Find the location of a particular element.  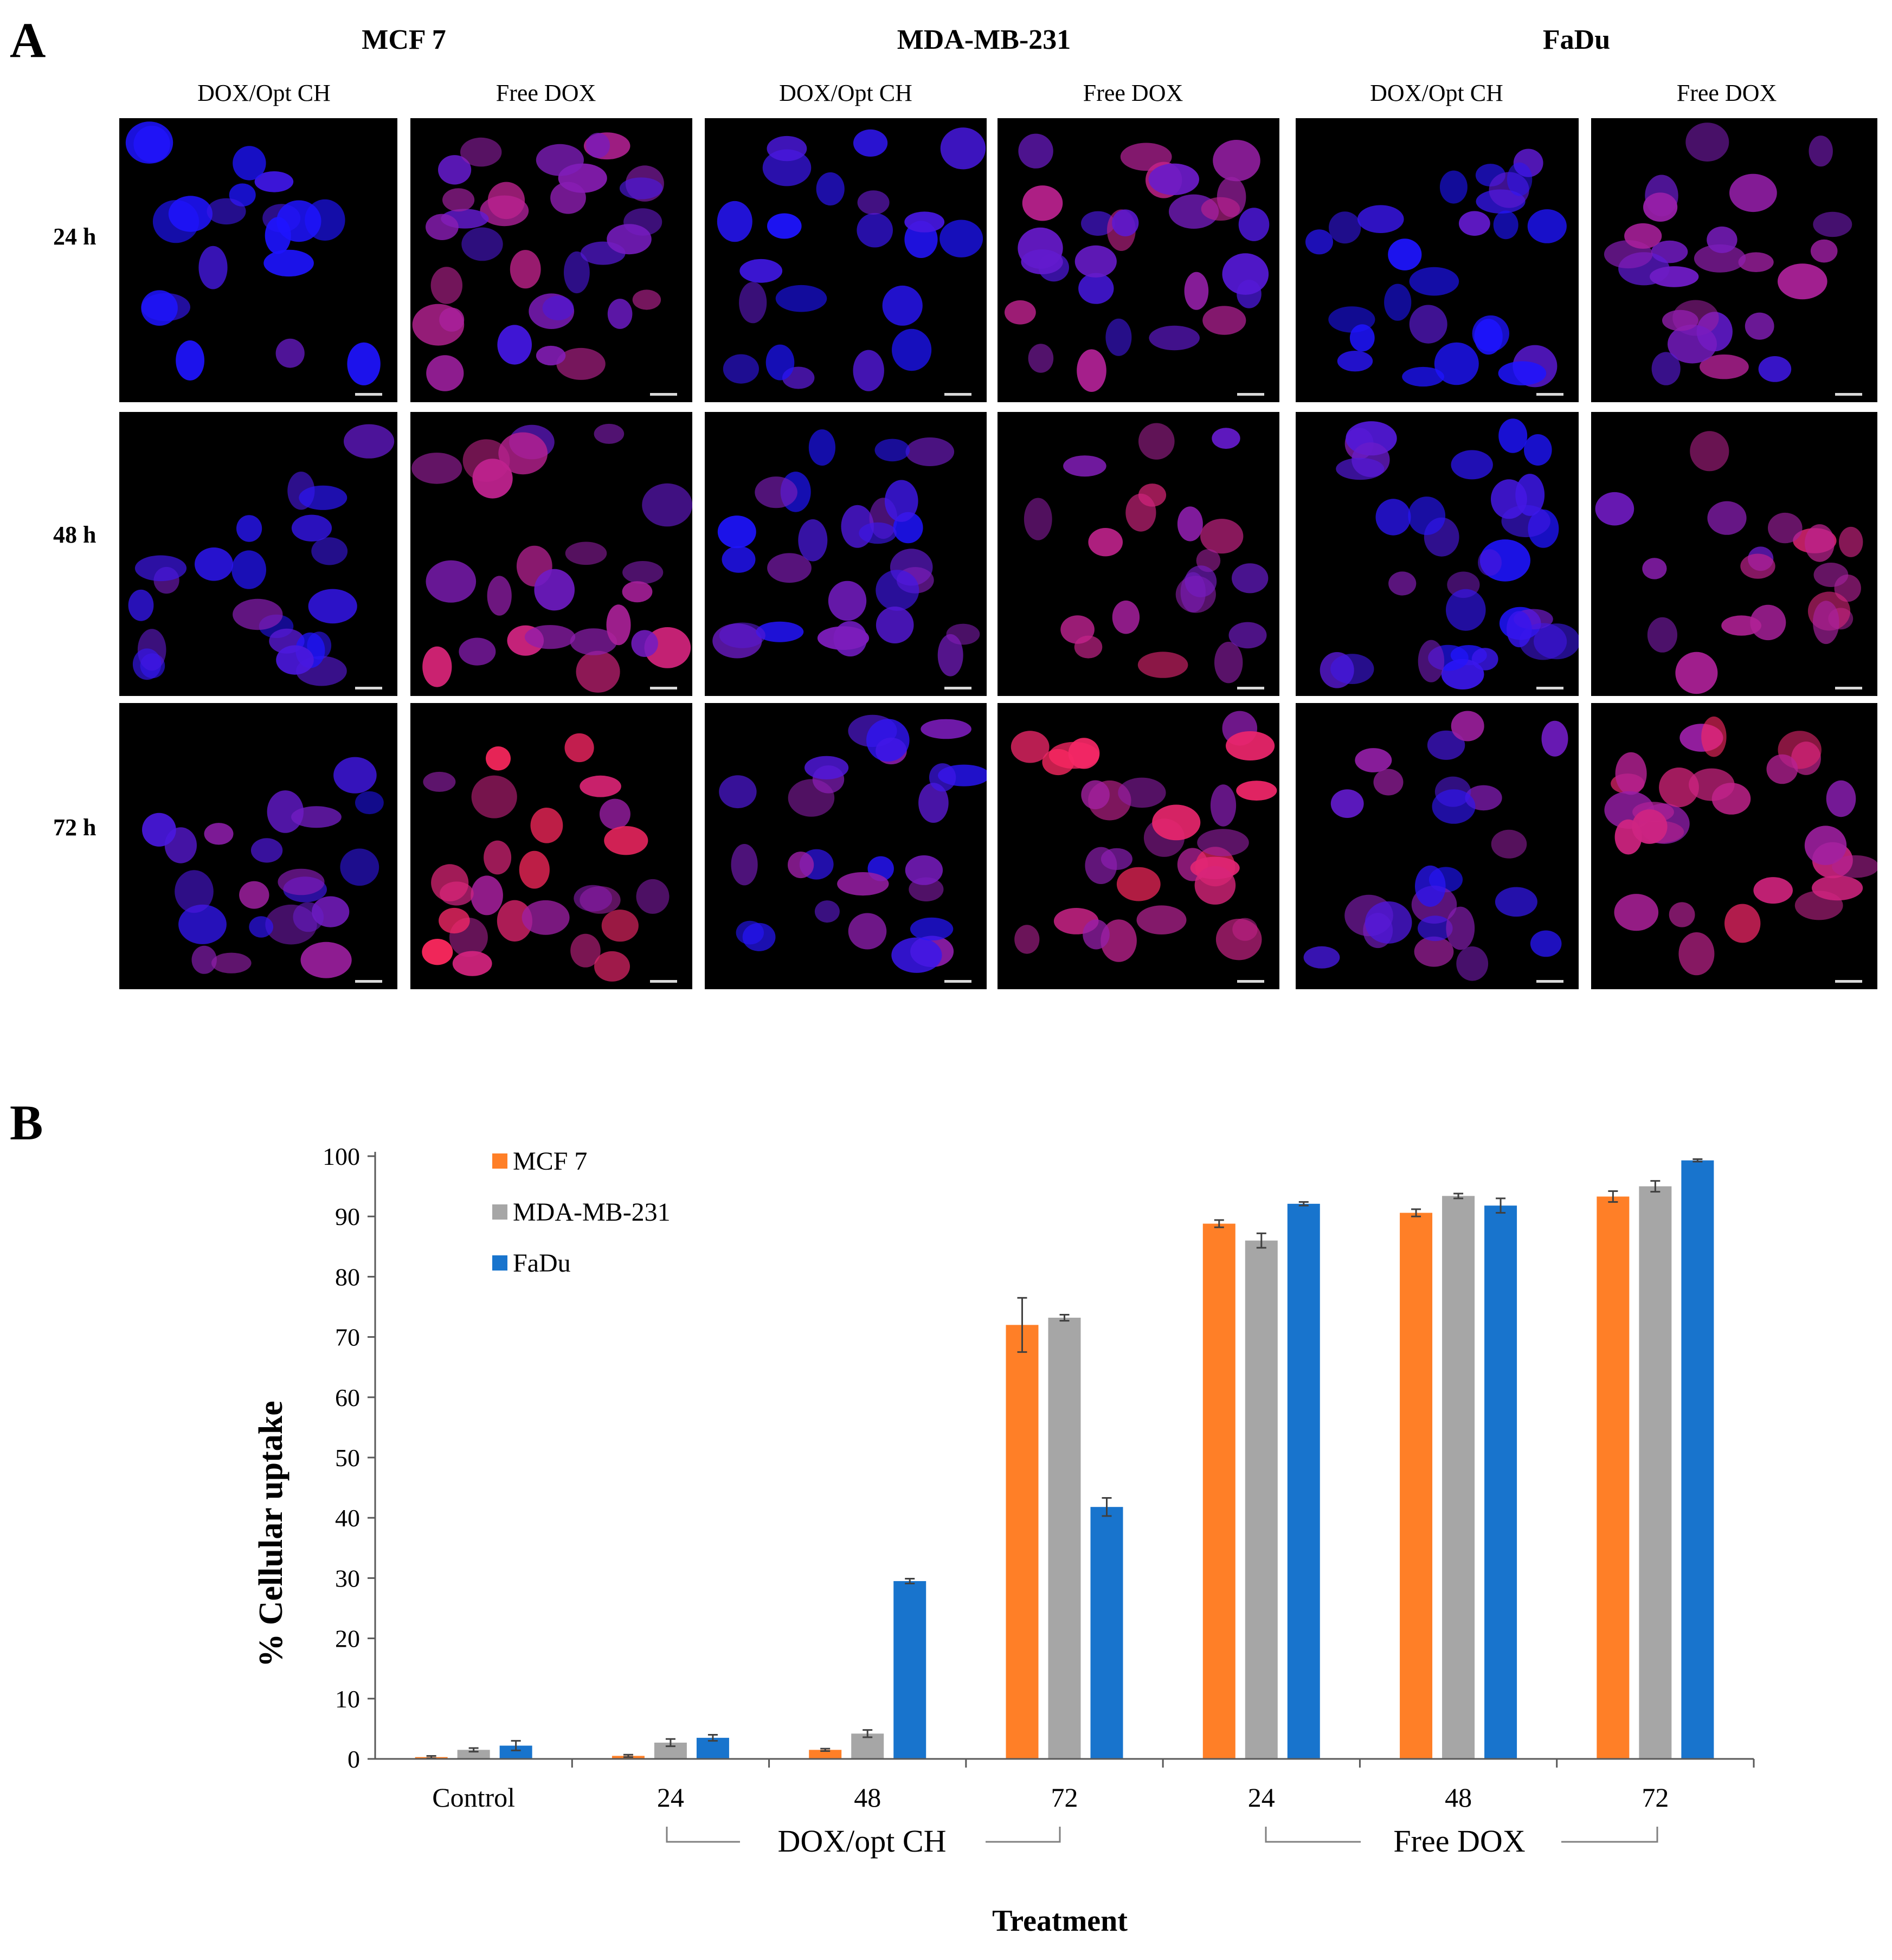

legend: MCF 7 MDA-MB-231 FaDu is located at coordinates (581, 1212).